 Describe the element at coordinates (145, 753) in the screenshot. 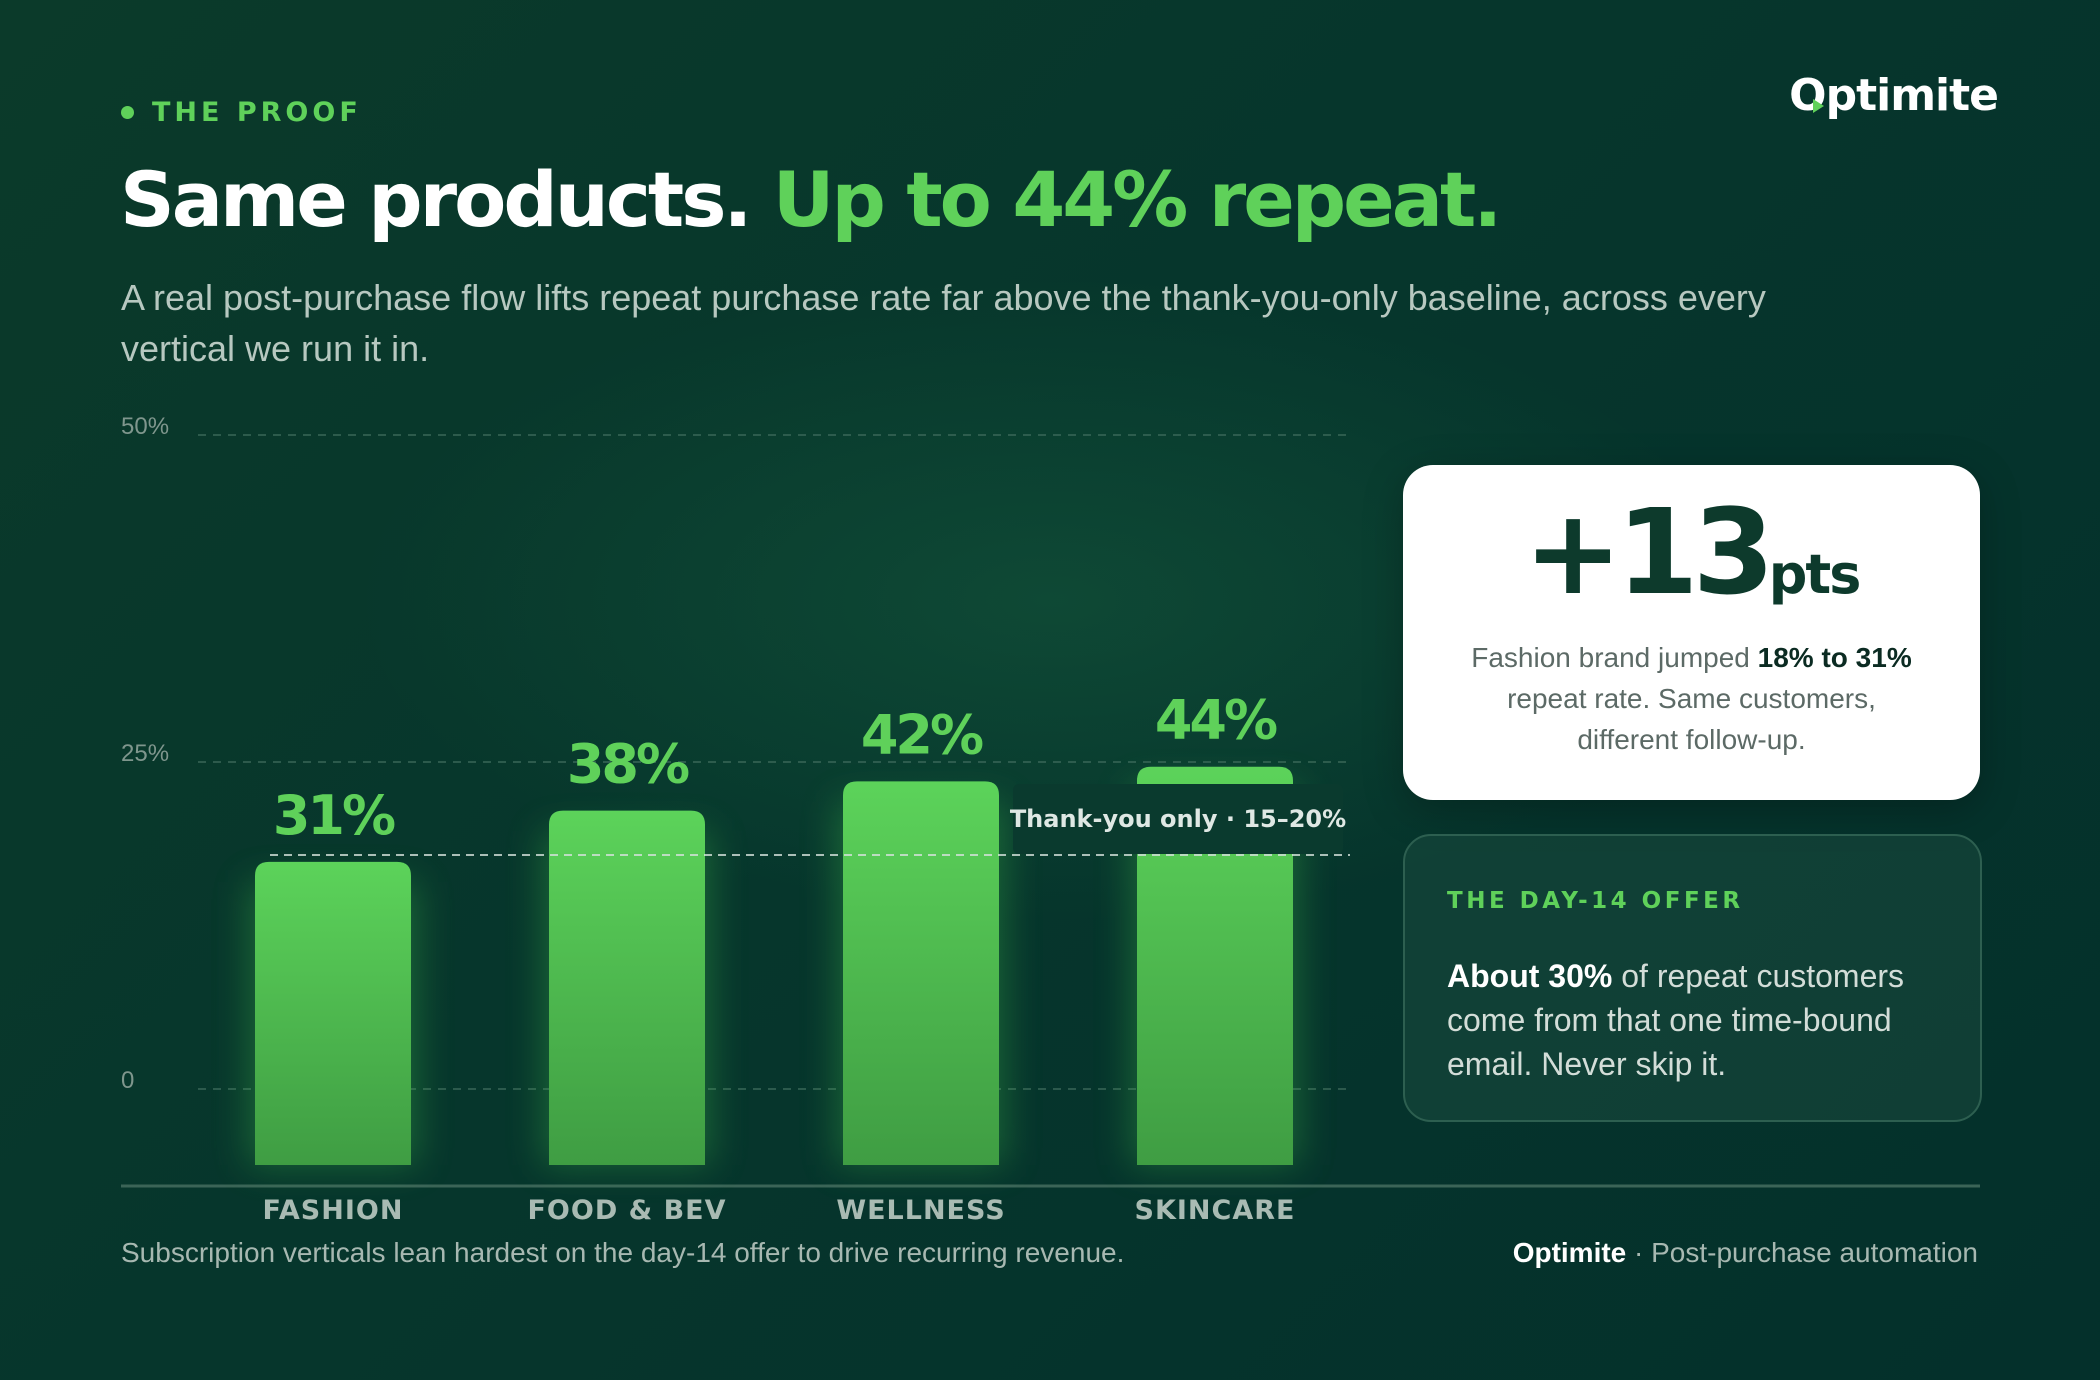

I see `y-tick-label: 25%` at that location.